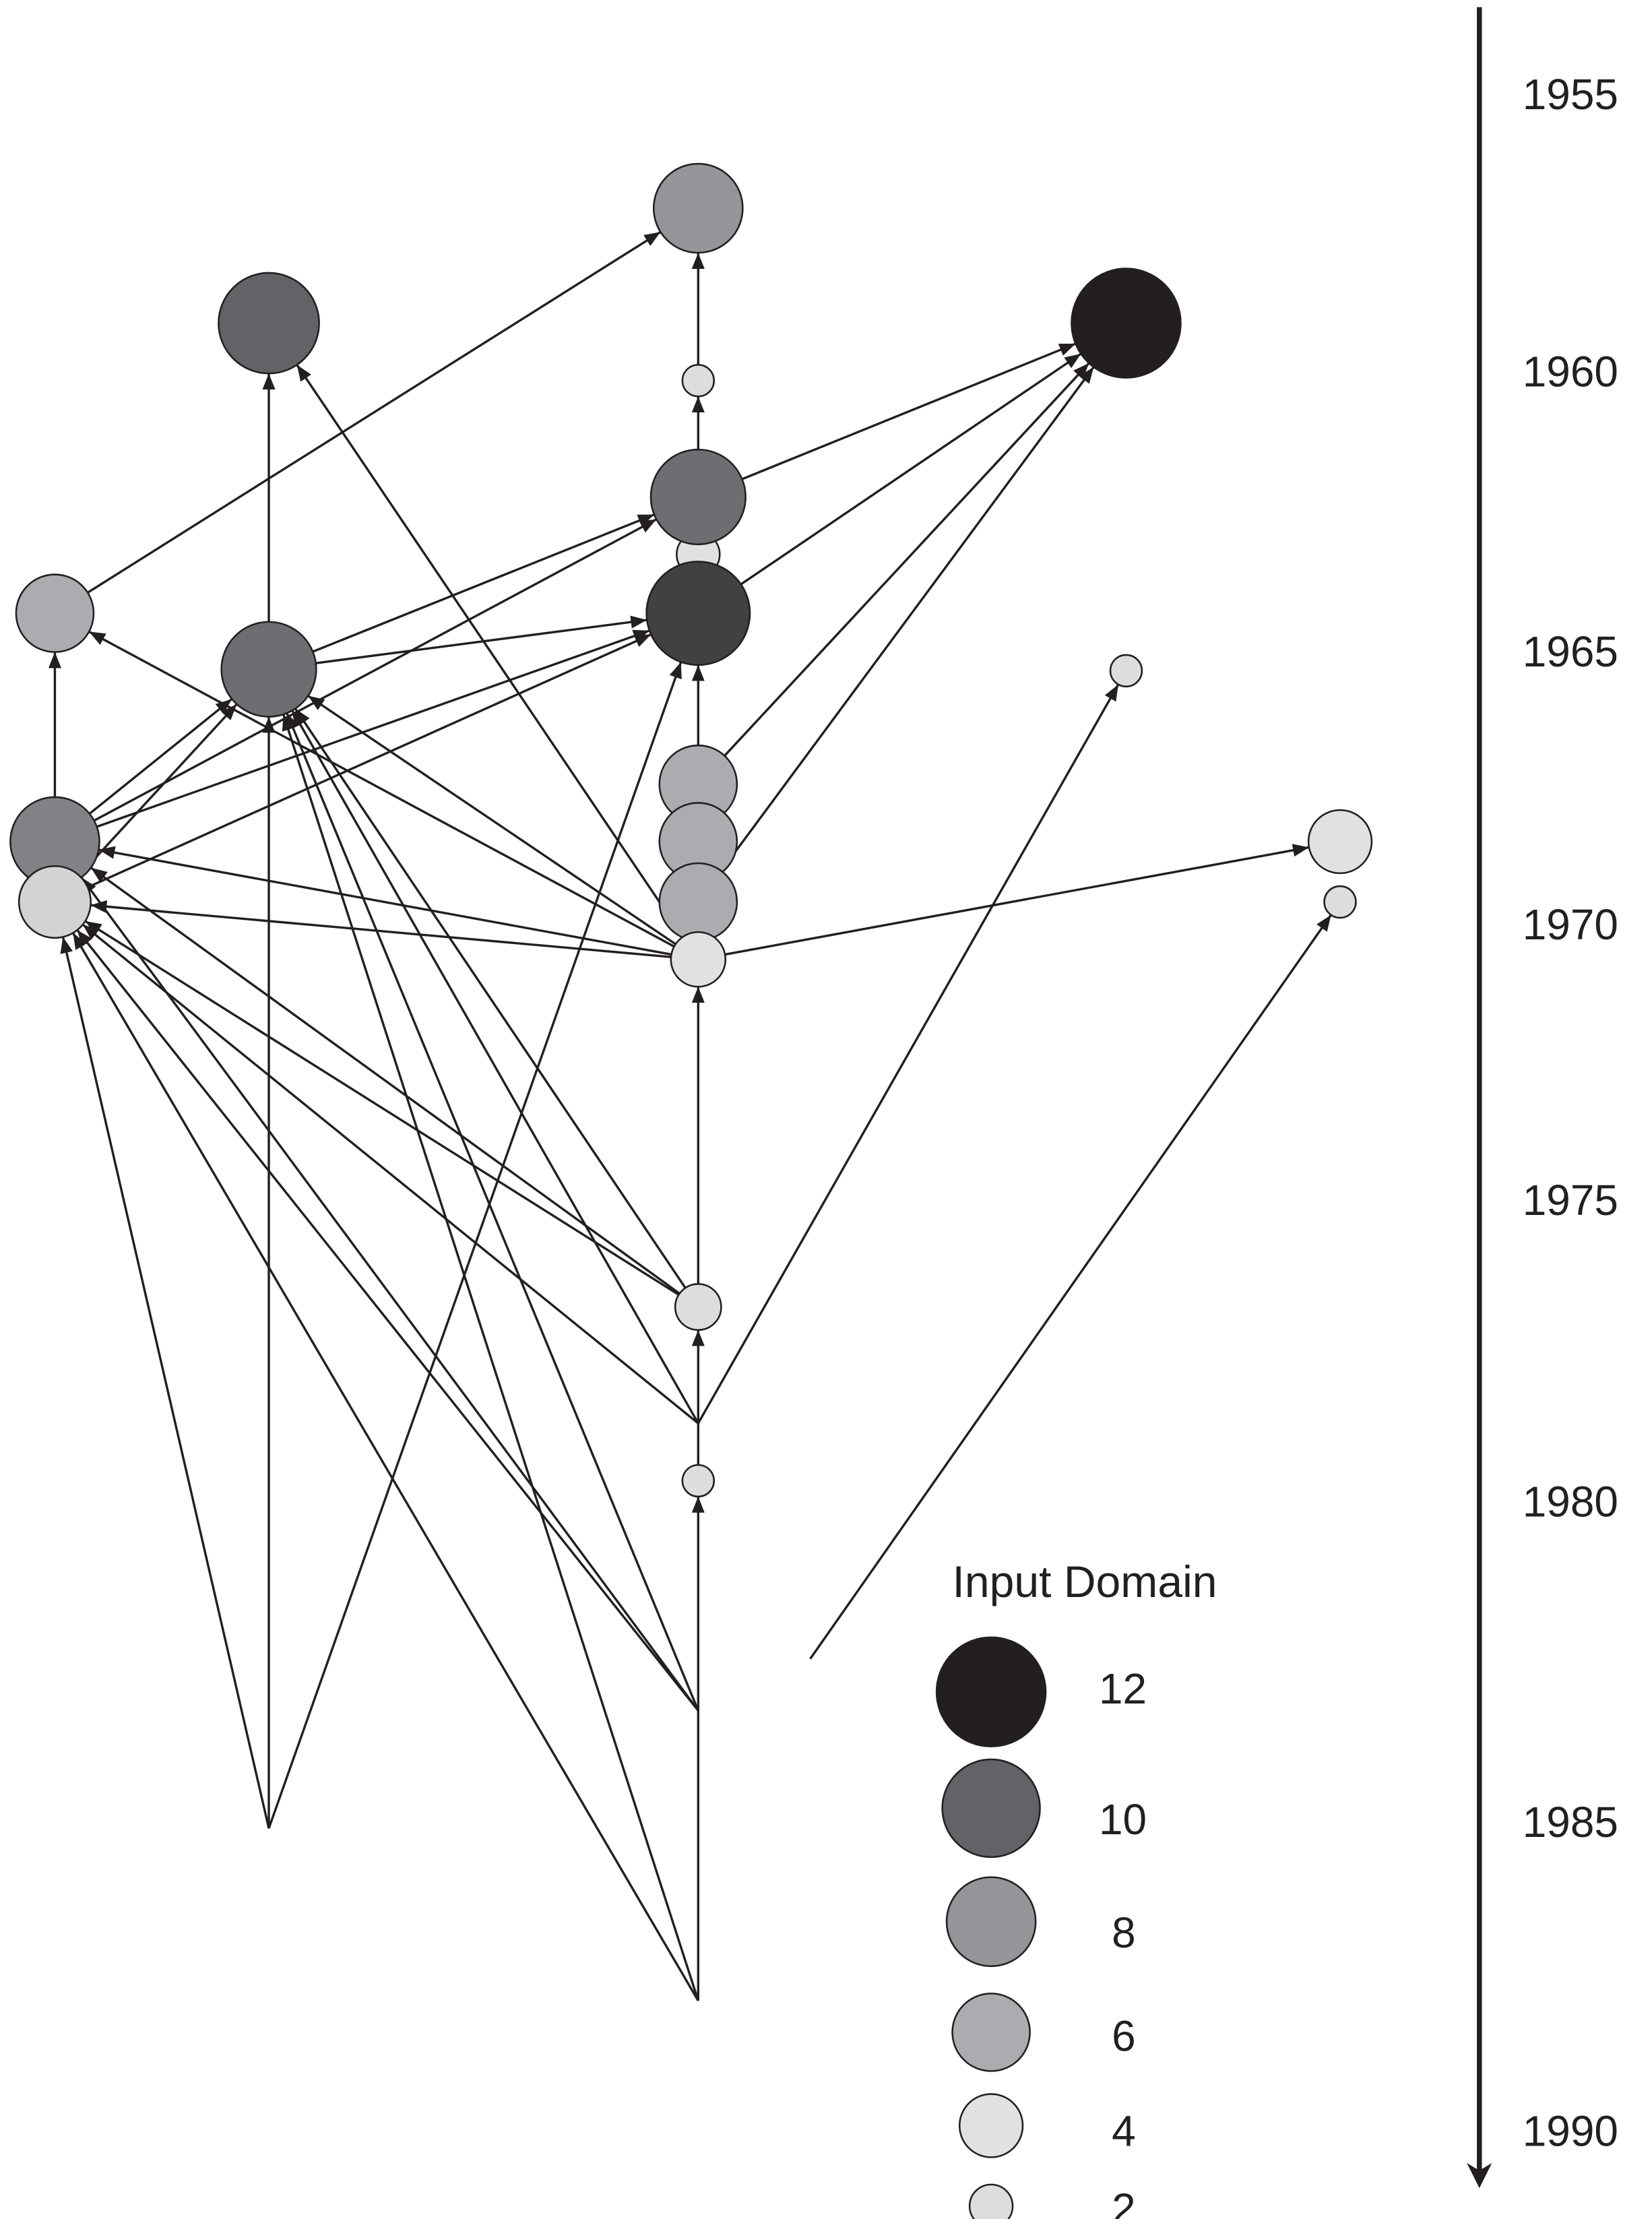 The image size is (1652, 2219). I want to click on node-I, so click(268, 669).